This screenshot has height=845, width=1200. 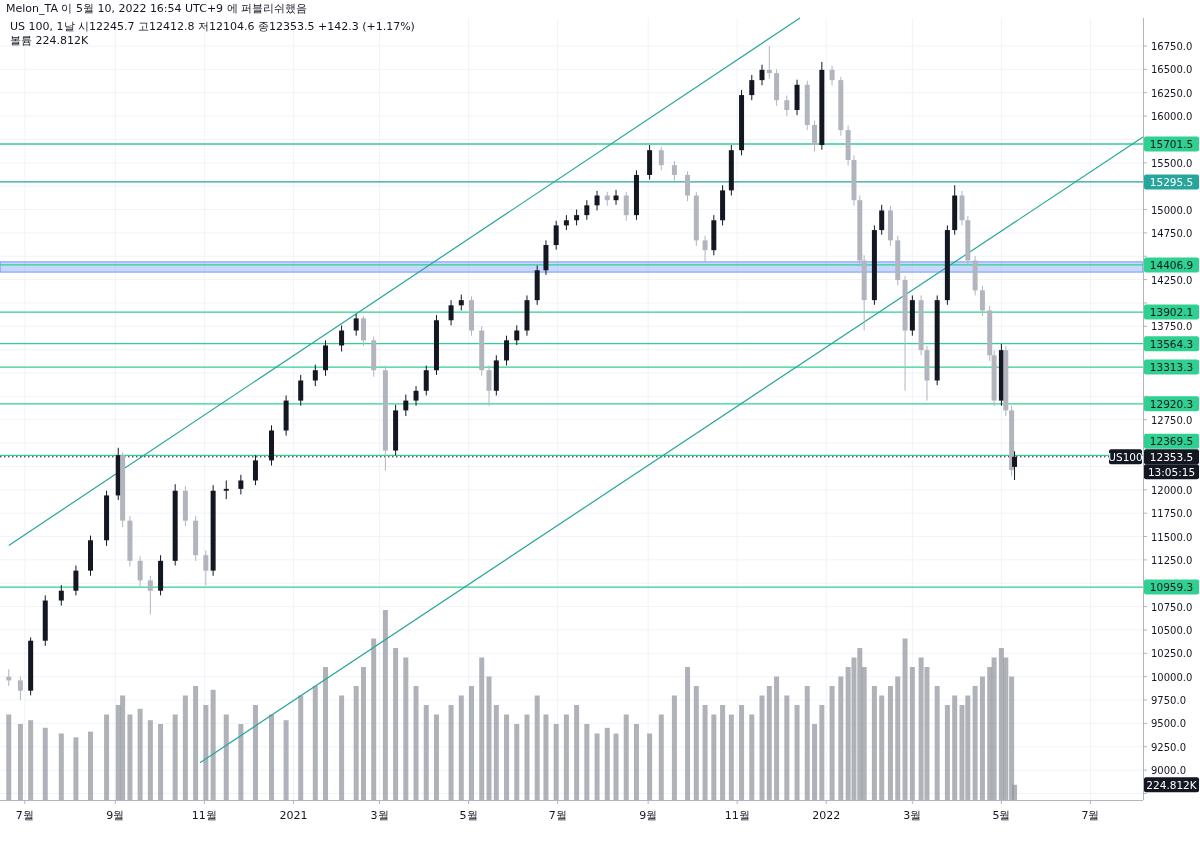 I want to click on ref-line-label: 13902.1, so click(x=1171, y=312).